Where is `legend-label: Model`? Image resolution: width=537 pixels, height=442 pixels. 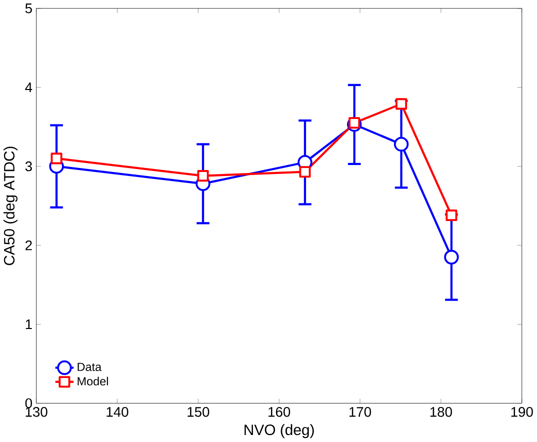 legend-label: Model is located at coordinates (93, 381).